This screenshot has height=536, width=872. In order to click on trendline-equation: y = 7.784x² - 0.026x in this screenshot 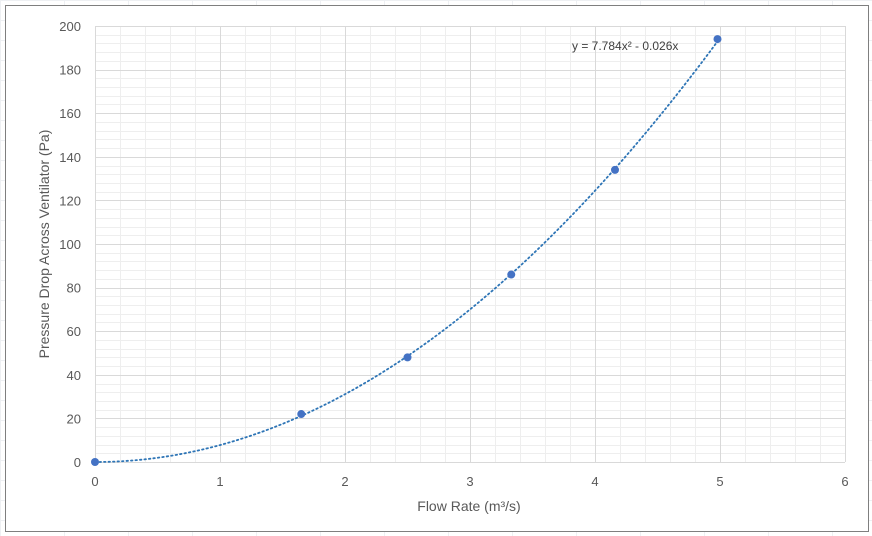, I will do `click(625, 46)`.